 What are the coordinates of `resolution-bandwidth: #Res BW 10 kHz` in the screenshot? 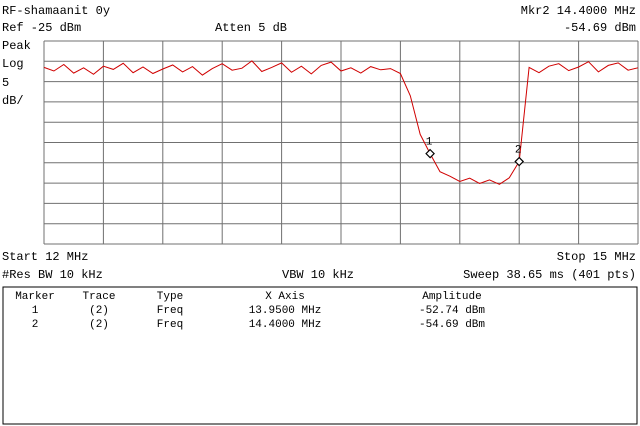 It's located at (52, 275).